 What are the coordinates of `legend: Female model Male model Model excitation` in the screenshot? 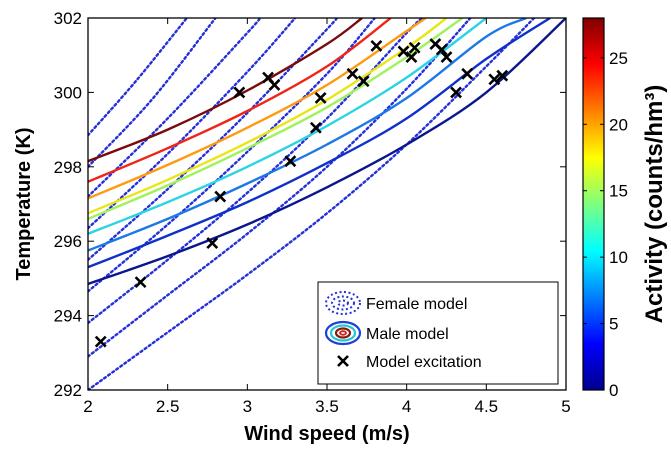 It's located at (438, 333).